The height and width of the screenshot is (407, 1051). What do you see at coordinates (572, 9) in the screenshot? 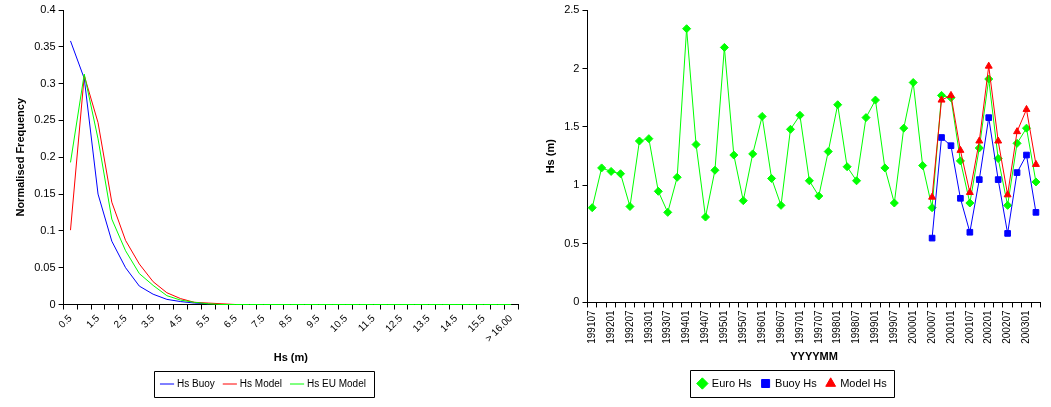
I see `y-tick-label: 2.5` at bounding box center [572, 9].